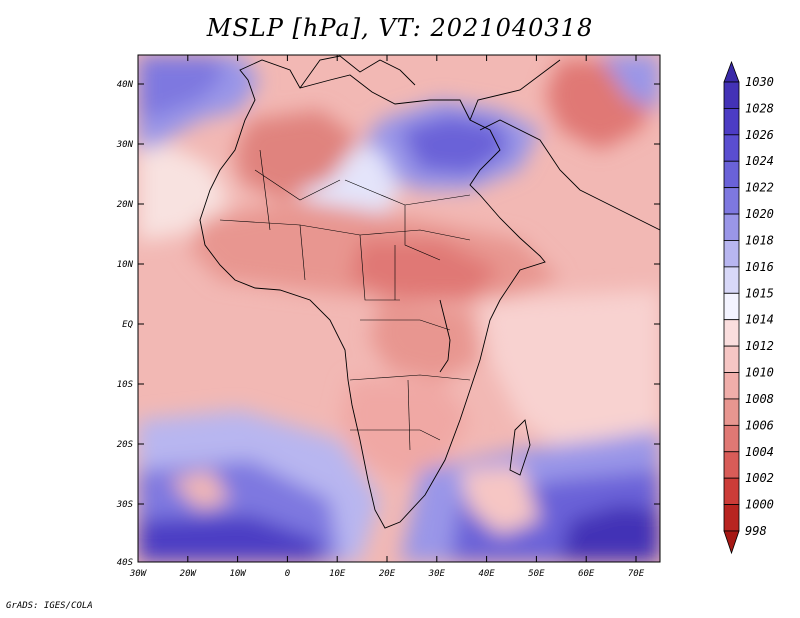  Describe the element at coordinates (437, 574) in the screenshot. I see `longitude-label: 30E` at that location.